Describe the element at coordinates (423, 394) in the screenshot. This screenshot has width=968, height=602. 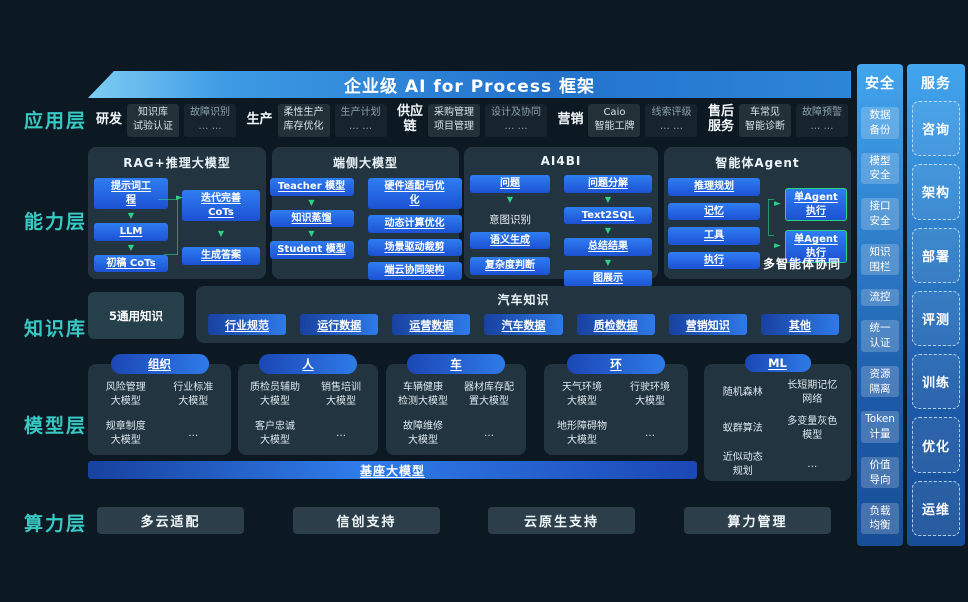
I see `model-item: 车辆健康 检测大模型` at that location.